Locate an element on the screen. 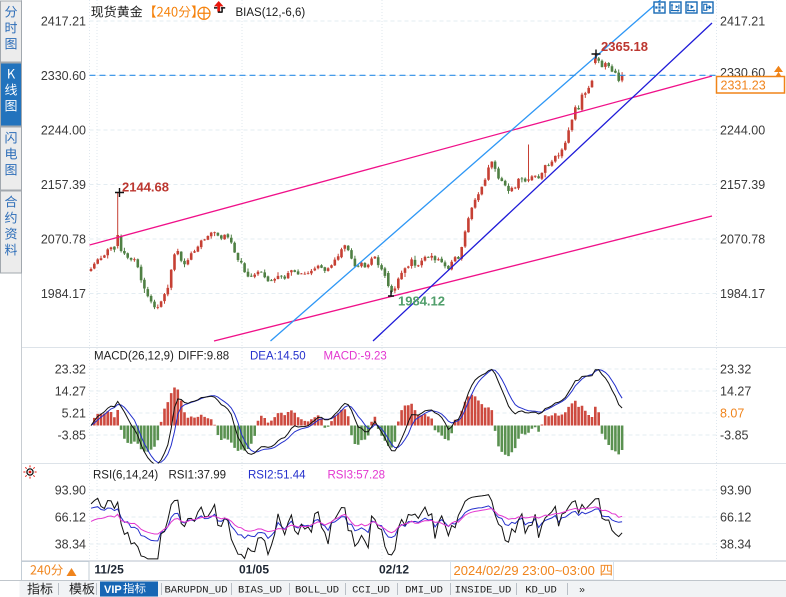 This screenshot has height=597, width=786. svg-text: BIAS_UD is located at coordinates (260, 591).